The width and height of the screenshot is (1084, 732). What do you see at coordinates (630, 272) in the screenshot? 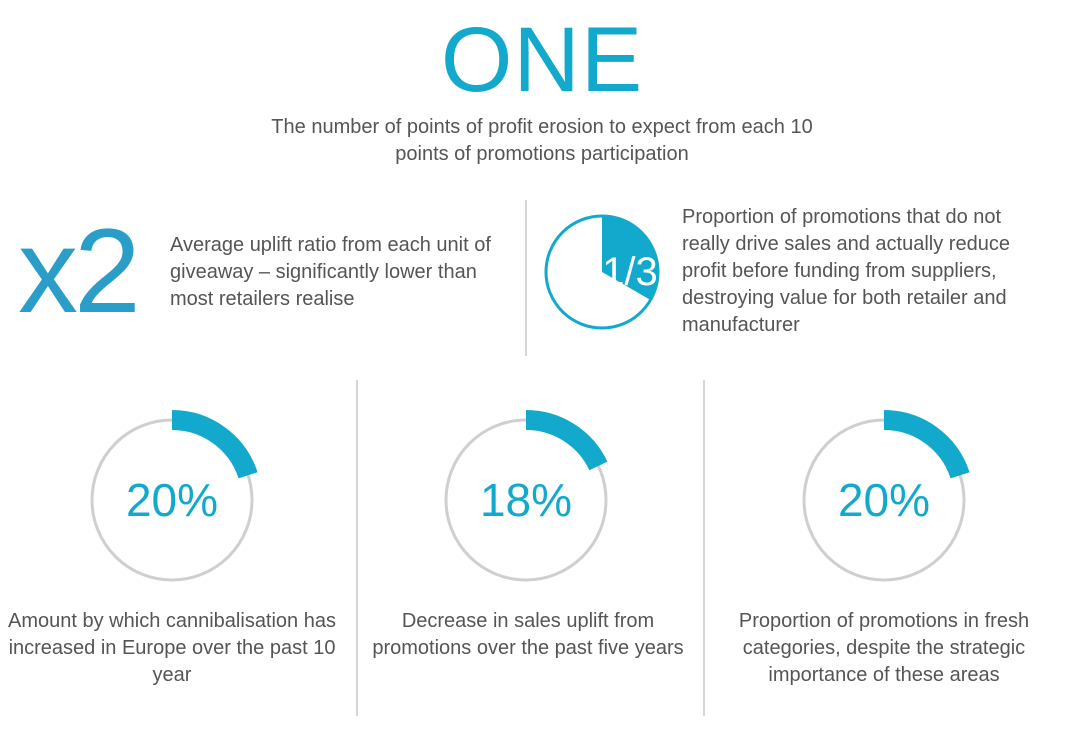
I see `pie-label: 1/3` at bounding box center [630, 272].